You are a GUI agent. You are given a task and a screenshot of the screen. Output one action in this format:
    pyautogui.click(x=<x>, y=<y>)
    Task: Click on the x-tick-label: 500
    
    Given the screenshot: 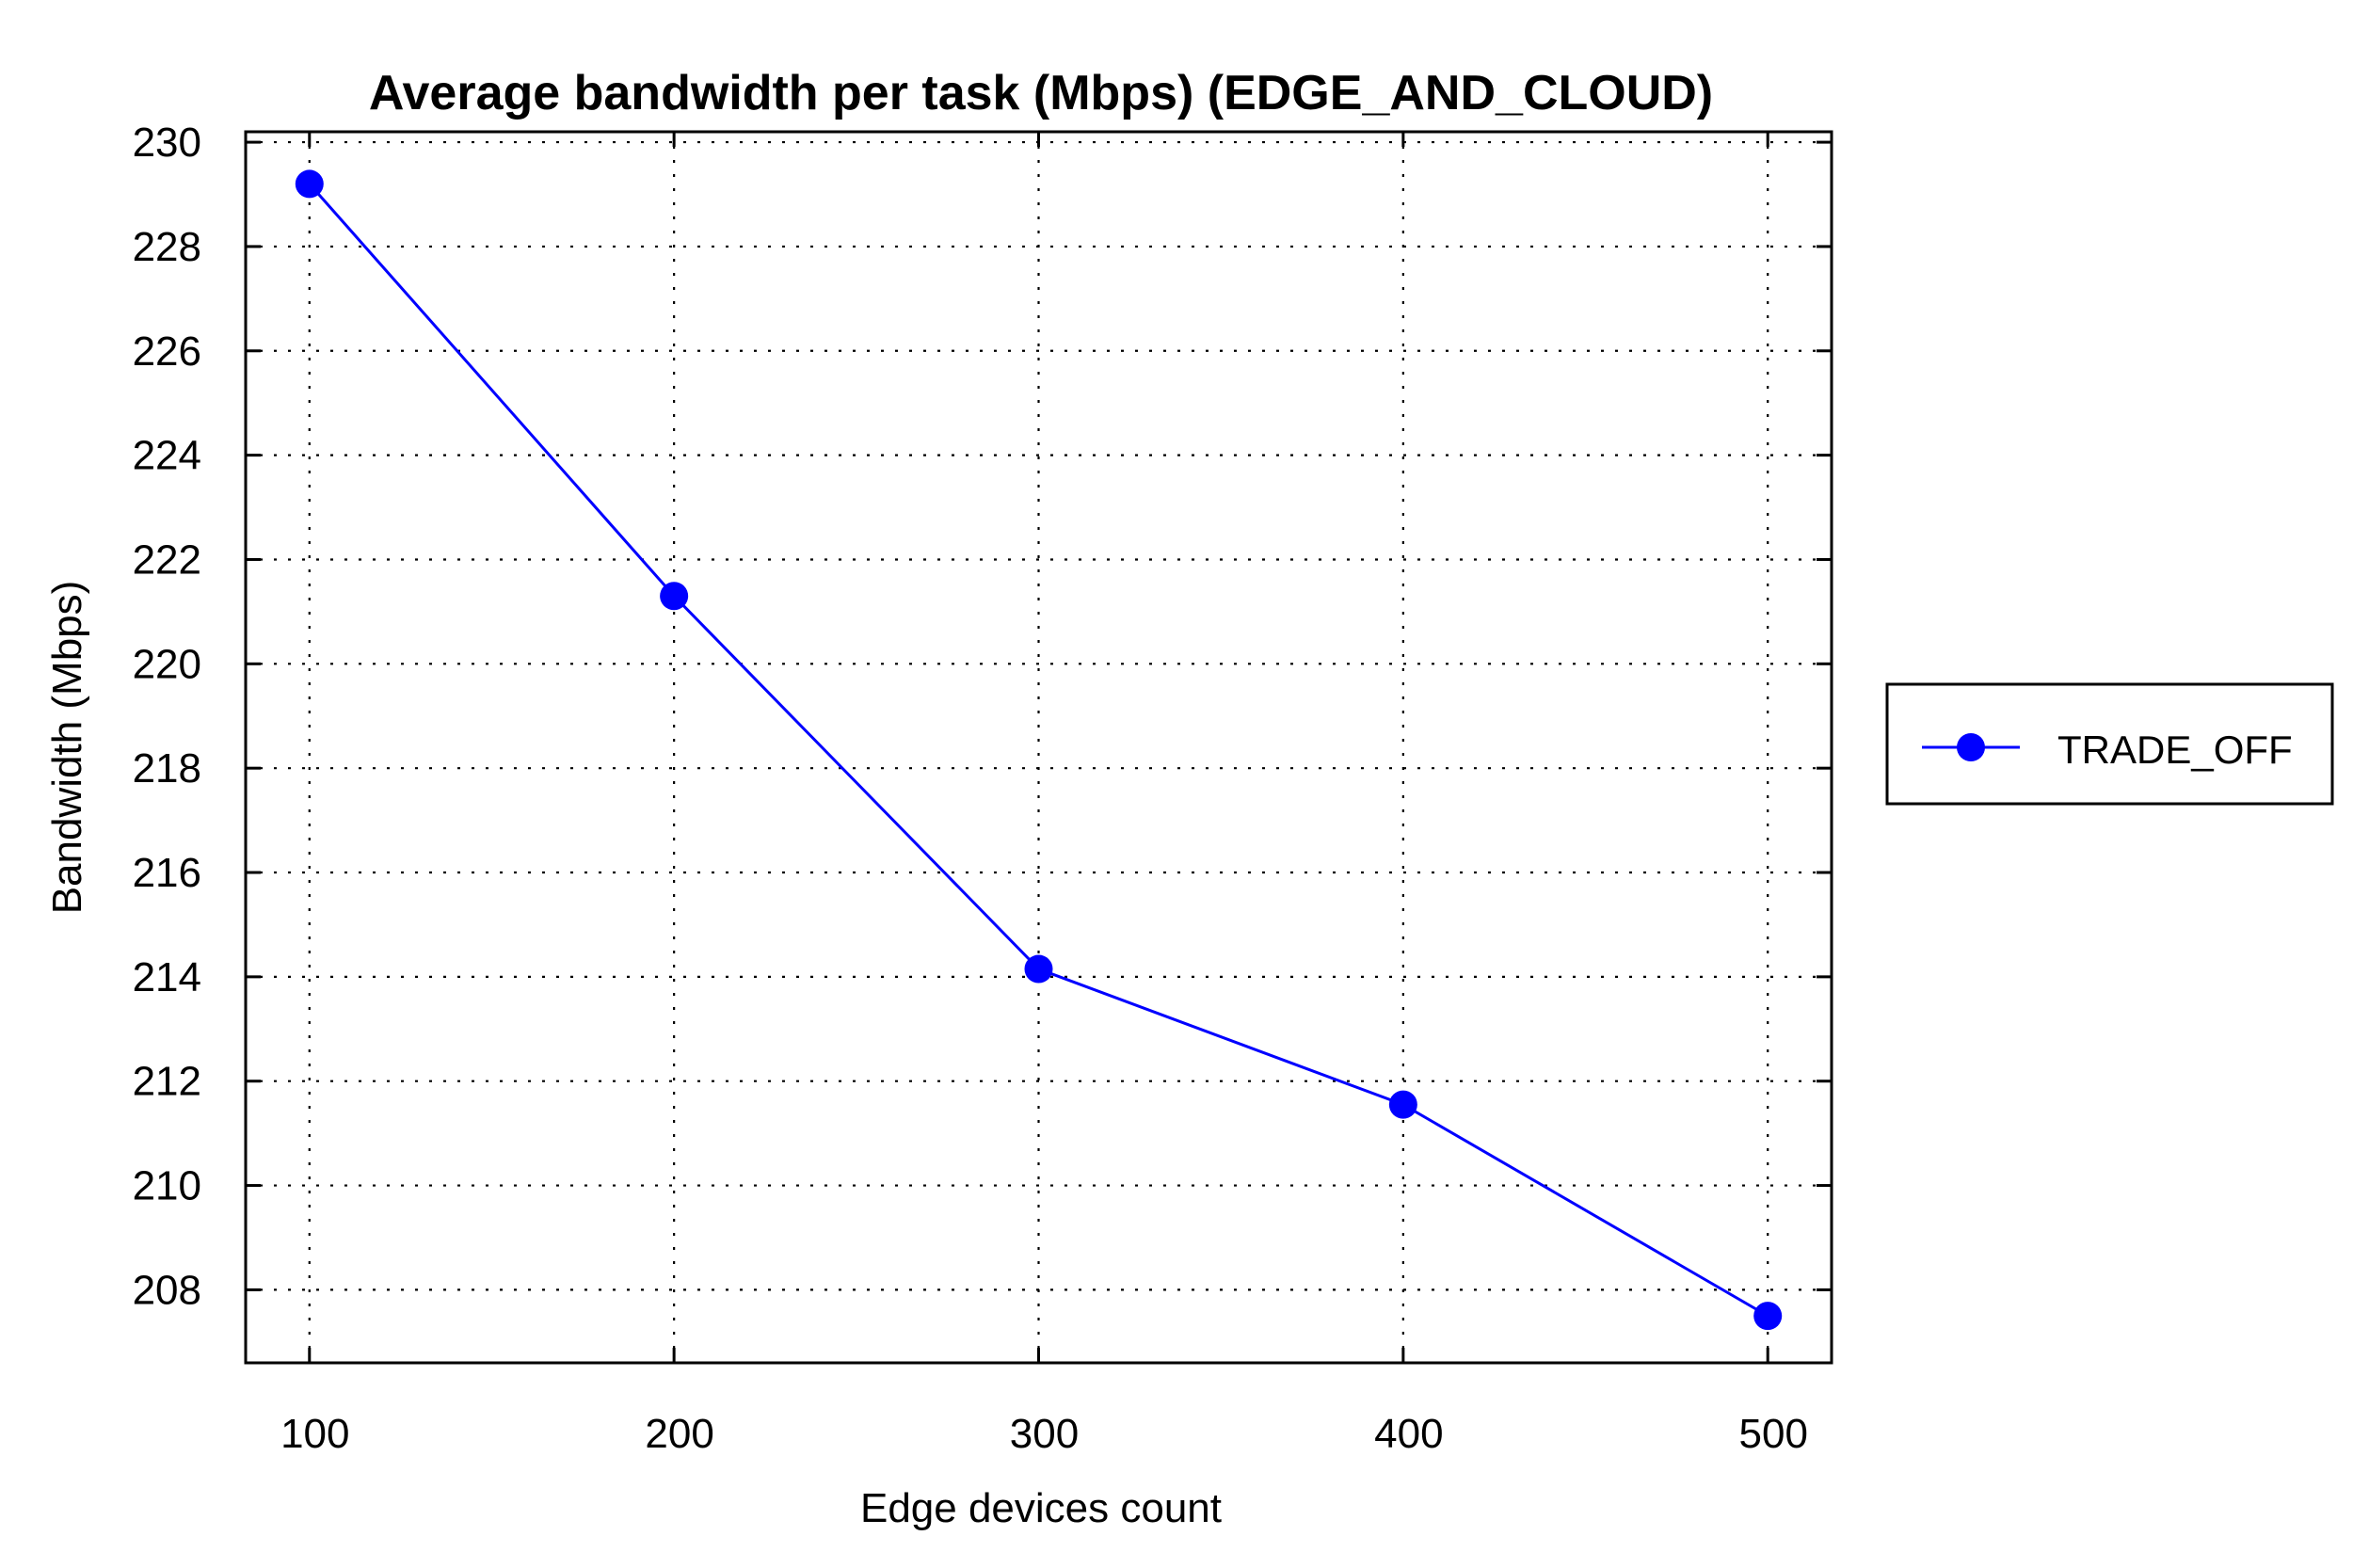 What is the action you would take?
    pyautogui.click(x=1773, y=1434)
    